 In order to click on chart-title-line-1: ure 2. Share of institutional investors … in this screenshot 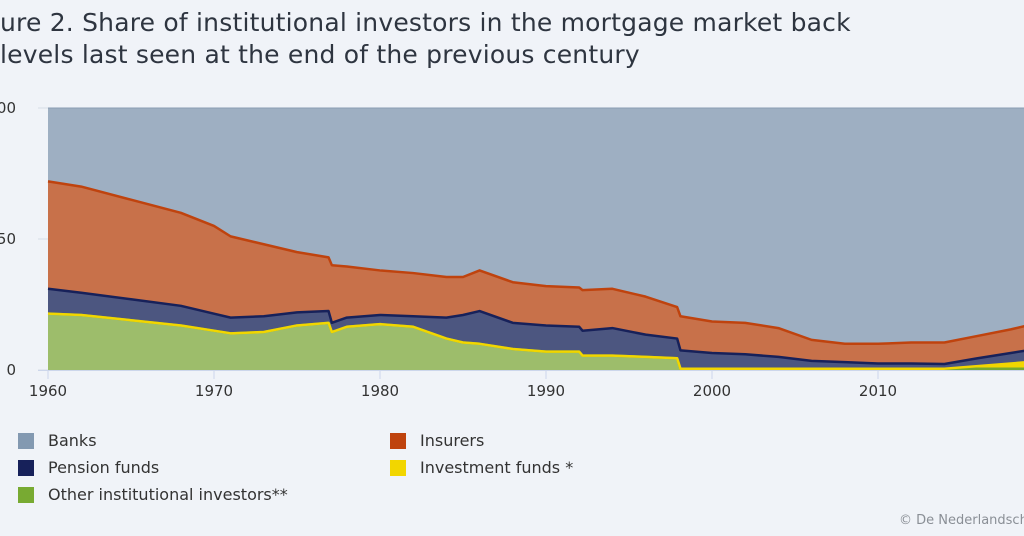, I will do `click(425, 22)`.